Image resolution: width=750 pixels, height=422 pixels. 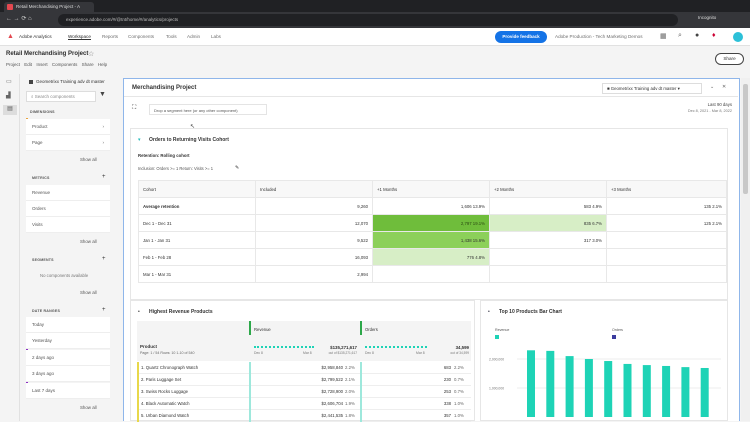 What do you see at coordinates (496, 389) in the screenshot?
I see `y-tick-label: 1,000,000` at bounding box center [496, 389].